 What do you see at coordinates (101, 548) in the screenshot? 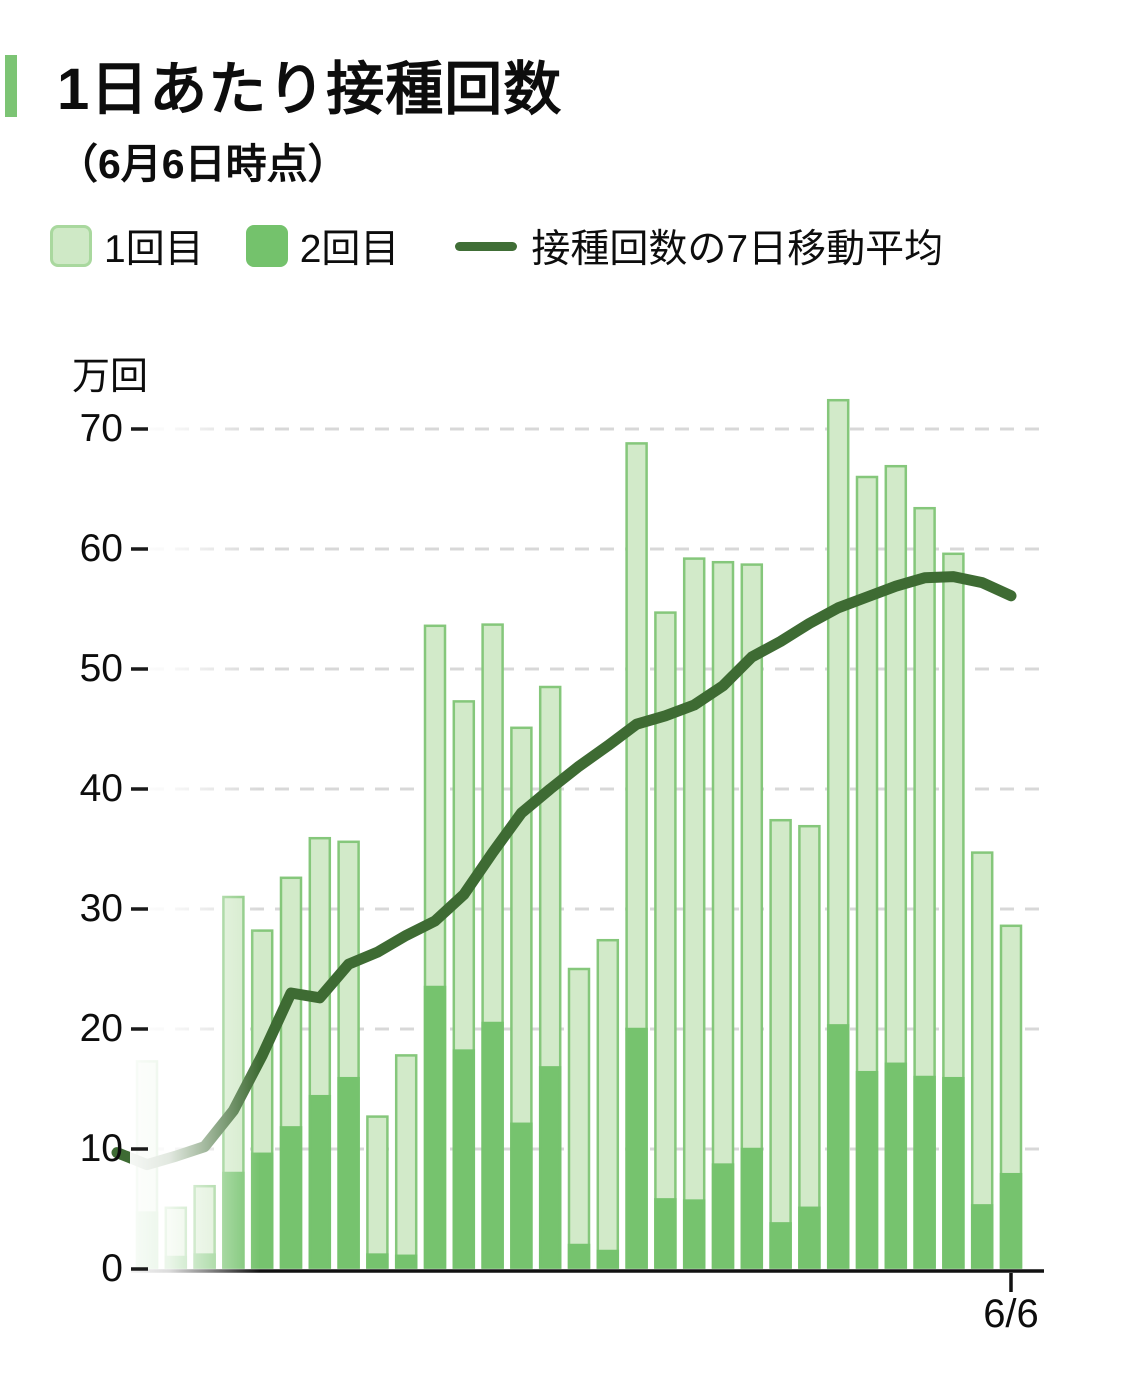
I see `y-tick-label: 60` at bounding box center [101, 548].